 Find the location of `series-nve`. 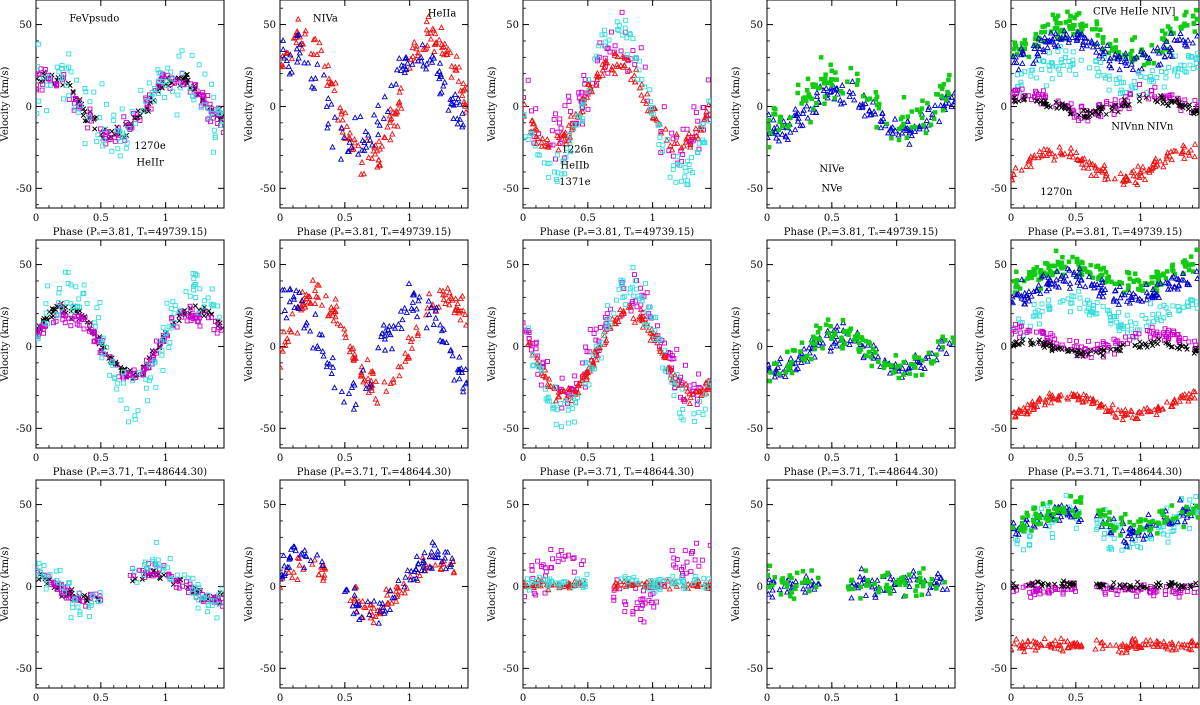

series-nve is located at coordinates (859, 102).